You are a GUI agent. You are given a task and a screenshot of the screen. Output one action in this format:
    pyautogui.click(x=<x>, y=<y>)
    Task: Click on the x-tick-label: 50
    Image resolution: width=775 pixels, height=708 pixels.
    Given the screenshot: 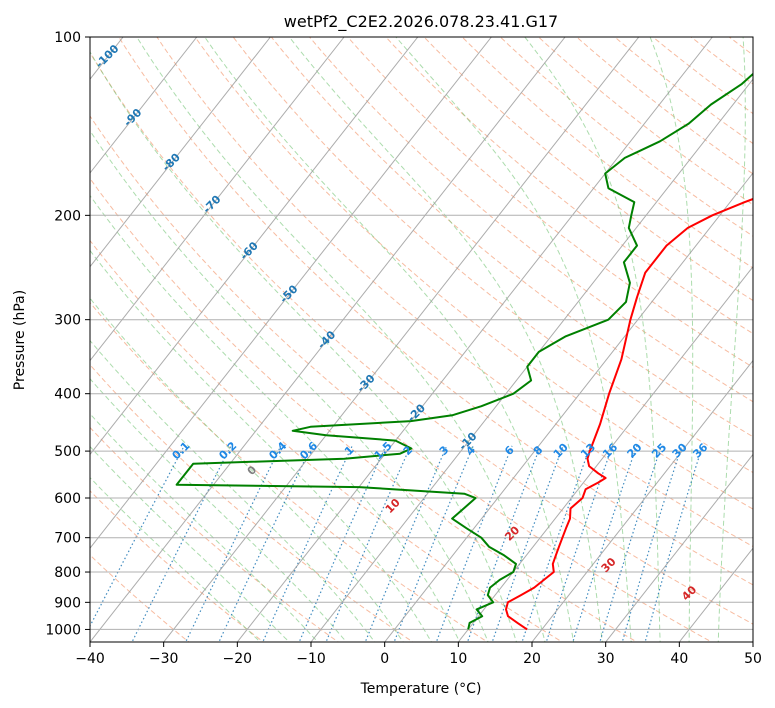 What is the action you would take?
    pyautogui.click(x=753, y=659)
    